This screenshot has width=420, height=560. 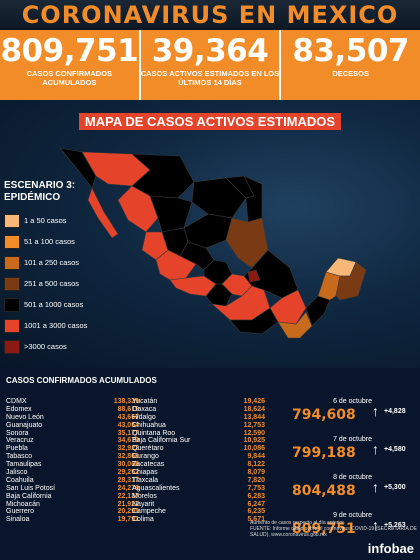 What do you see at coordinates (126, 401) in the screenshot?
I see `case-count: 138,329` at bounding box center [126, 401].